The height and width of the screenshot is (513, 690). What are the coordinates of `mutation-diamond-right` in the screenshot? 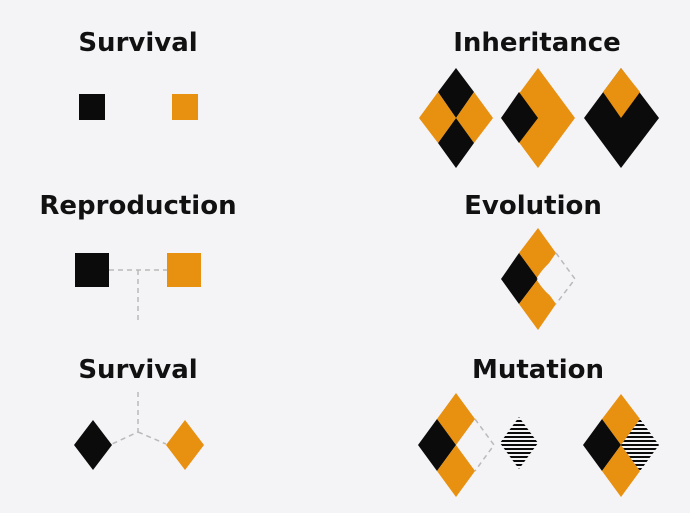 It's located at (621, 445).